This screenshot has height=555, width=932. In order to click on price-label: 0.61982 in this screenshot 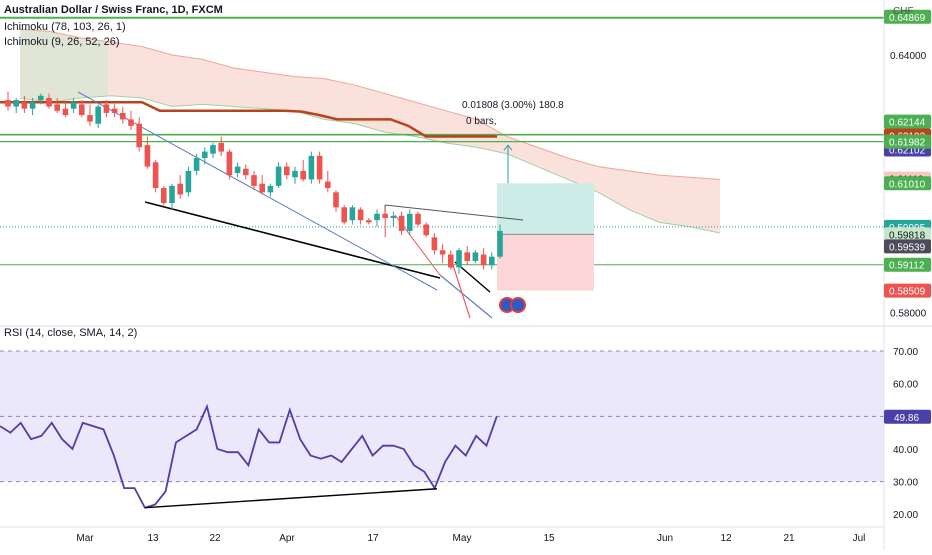, I will do `click(907, 141)`.